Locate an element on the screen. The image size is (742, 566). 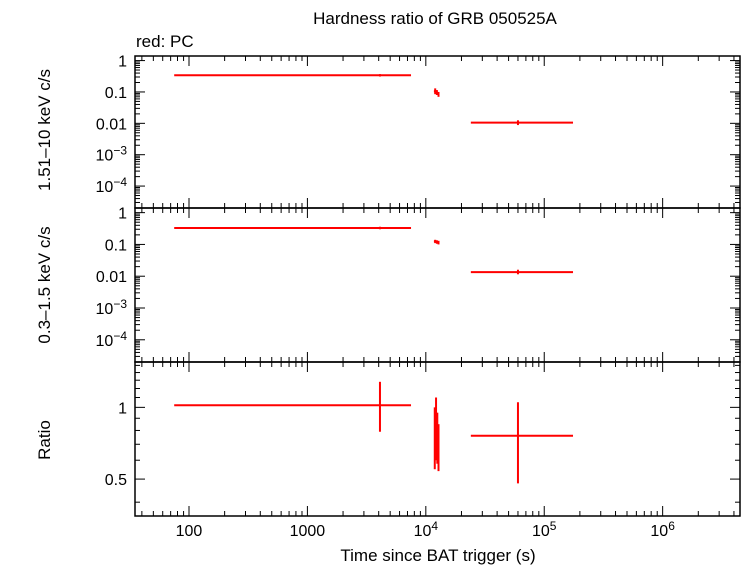
x-tick-label: 10⁶ is located at coordinates (662, 529).